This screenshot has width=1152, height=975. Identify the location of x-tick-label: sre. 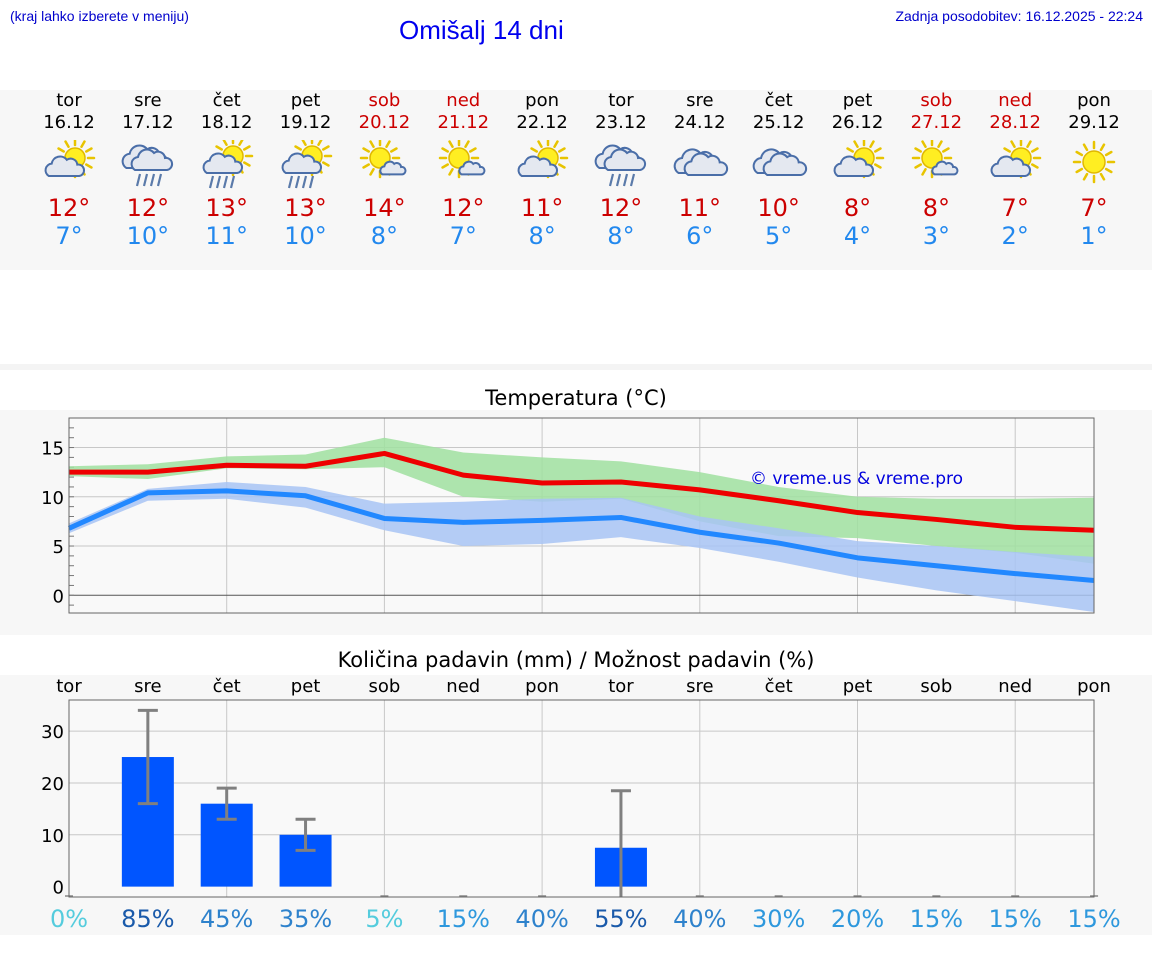
(147, 686).